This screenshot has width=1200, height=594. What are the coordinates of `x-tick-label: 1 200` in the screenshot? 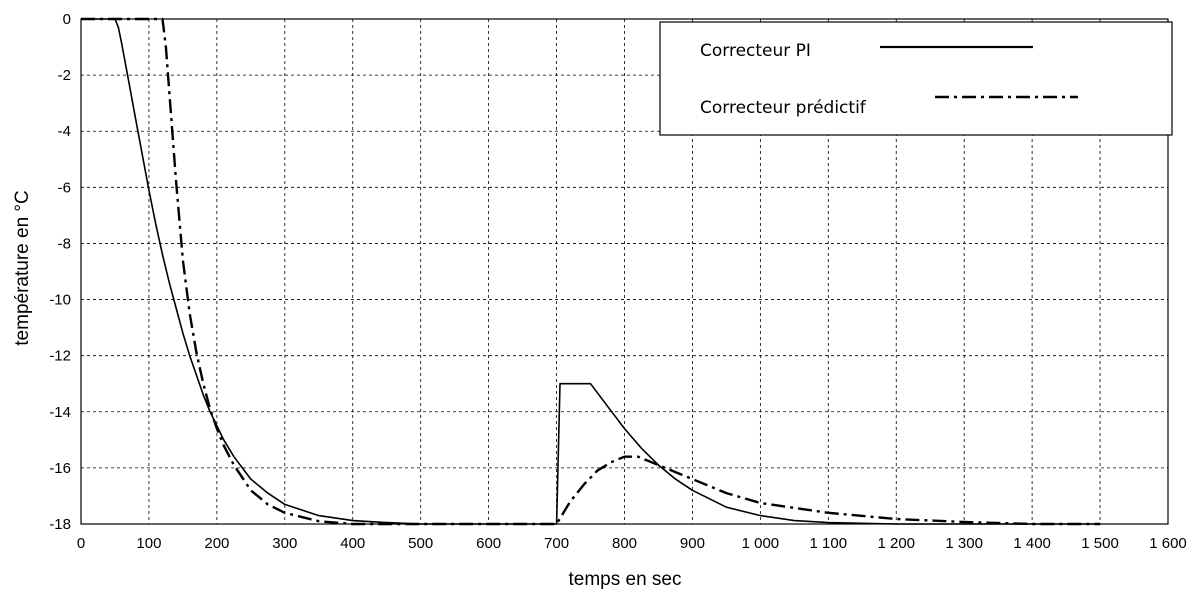 It's located at (896, 543).